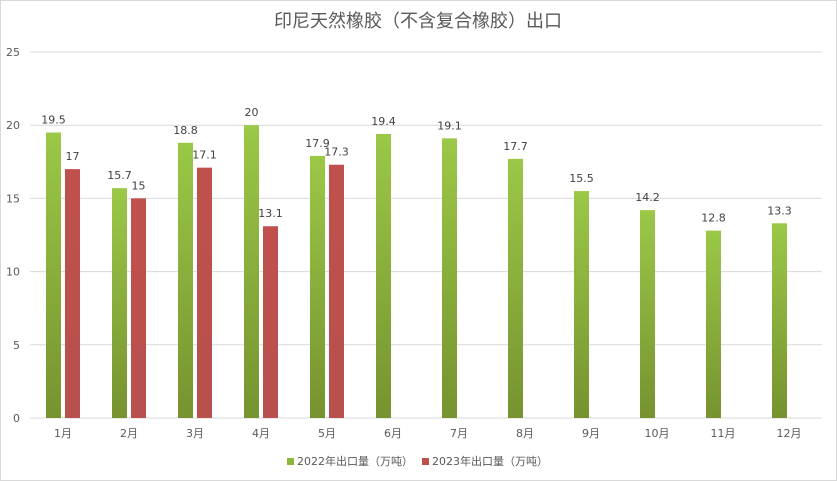  I want to click on x-tick-label: 9月, so click(591, 433).